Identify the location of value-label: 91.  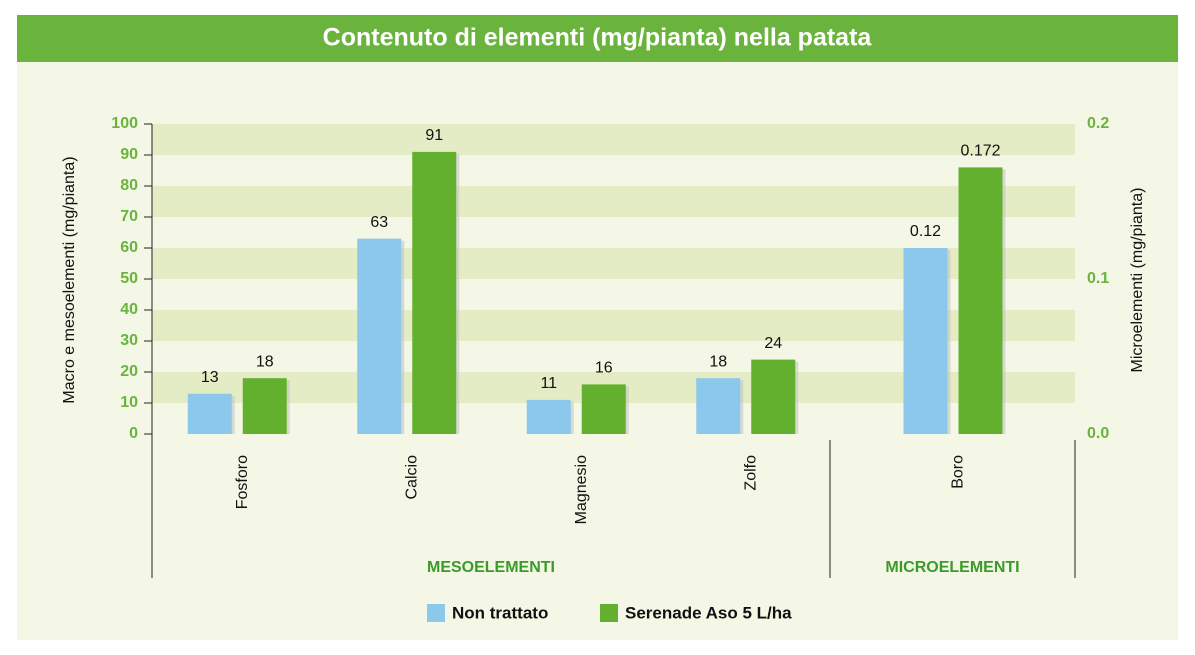
(434, 135).